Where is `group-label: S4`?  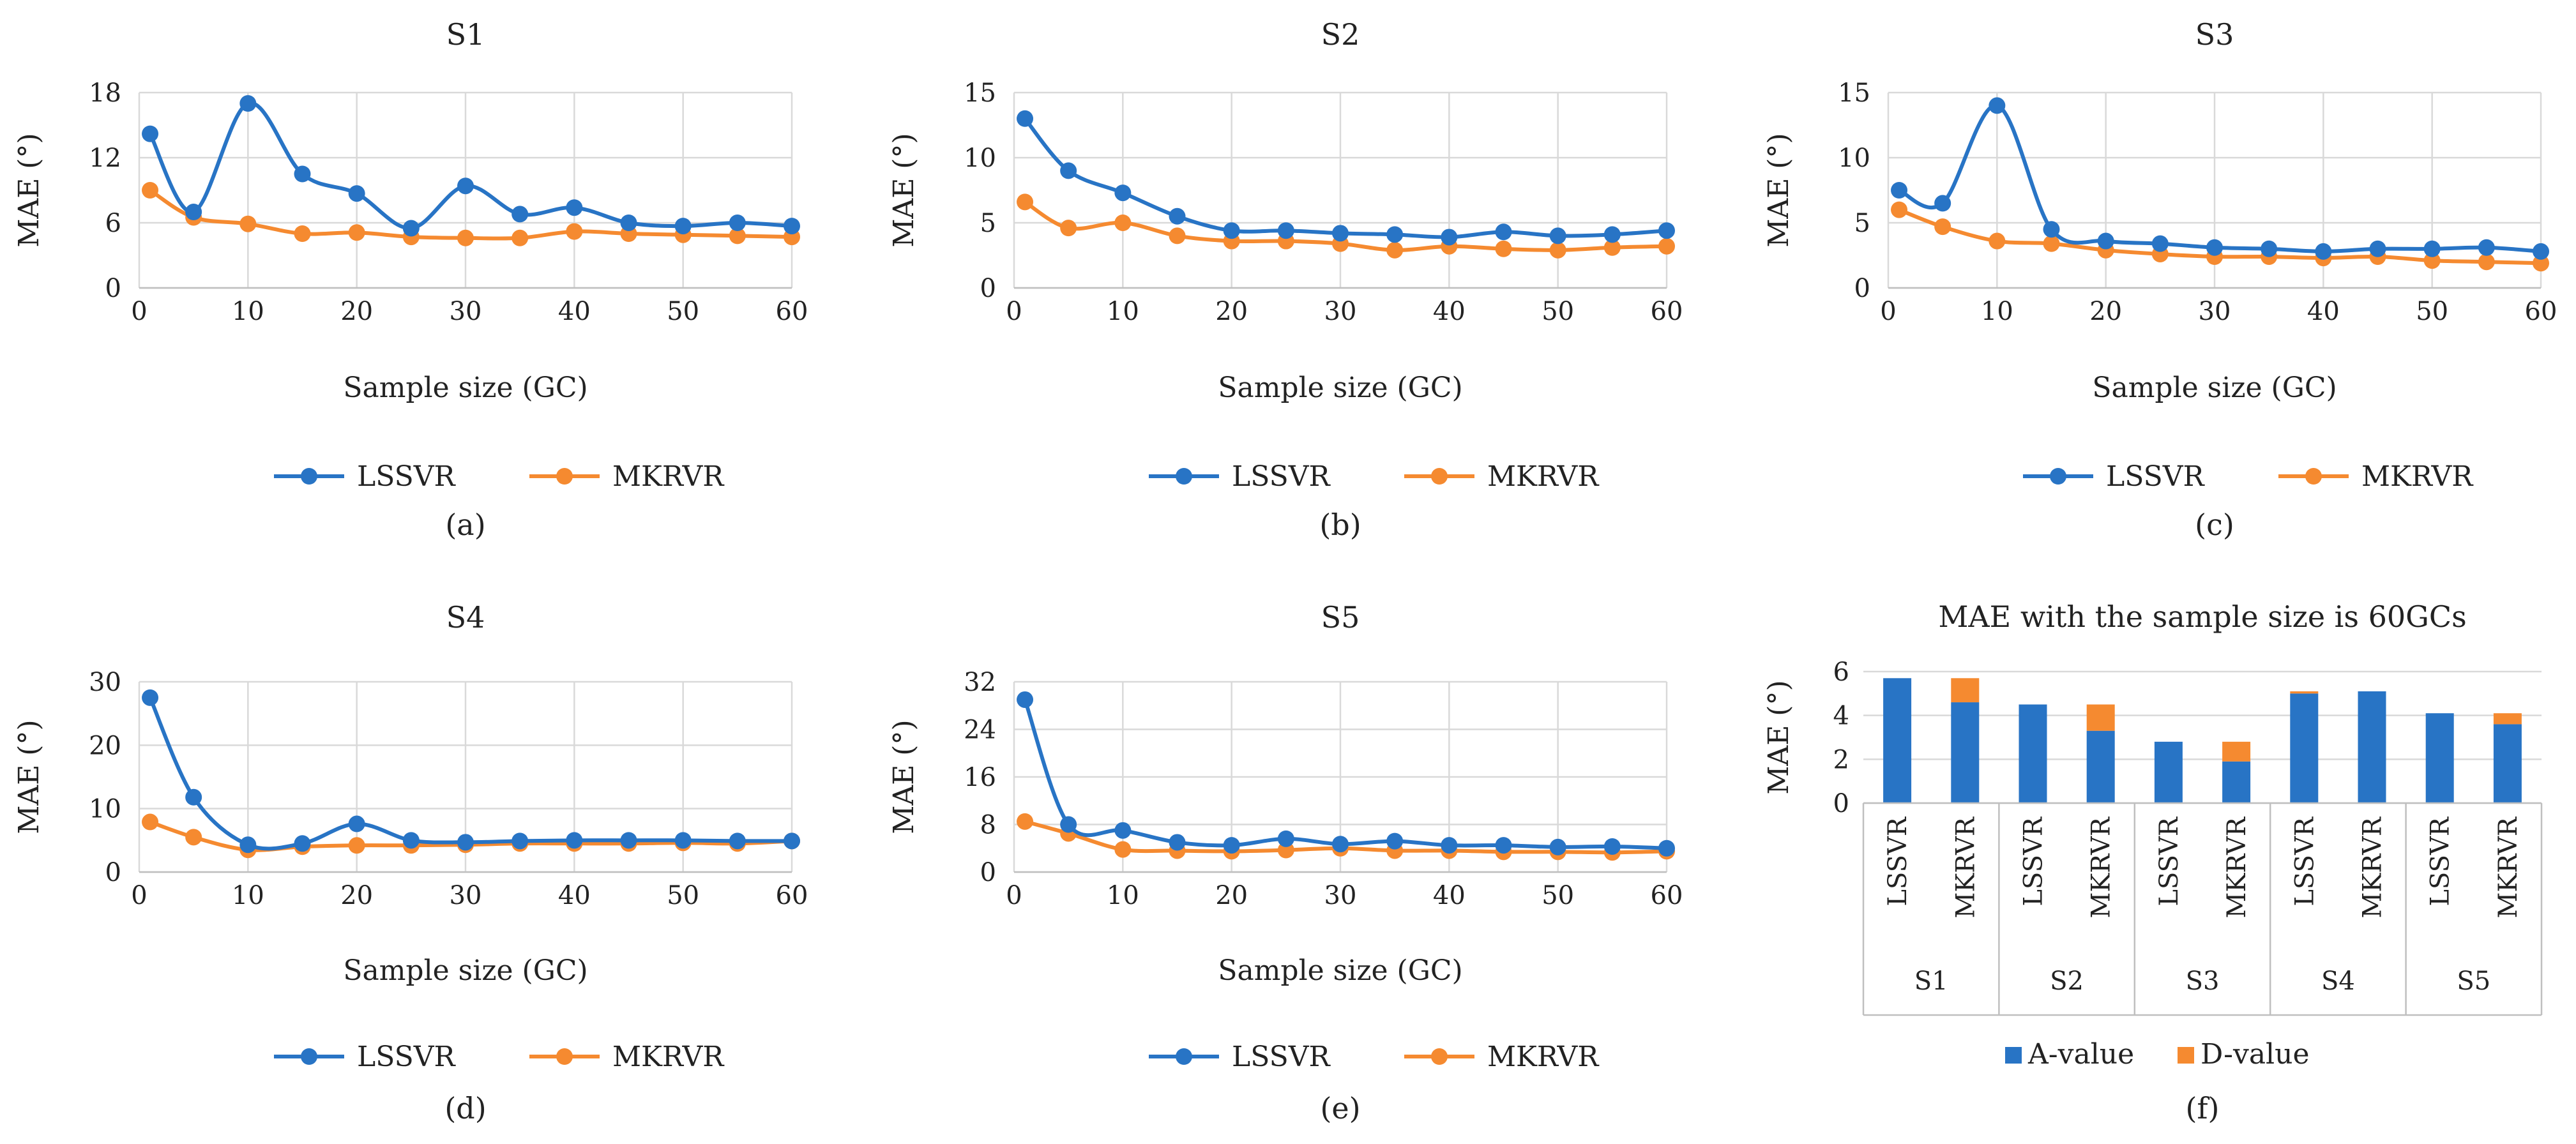 group-label: S4 is located at coordinates (2338, 981).